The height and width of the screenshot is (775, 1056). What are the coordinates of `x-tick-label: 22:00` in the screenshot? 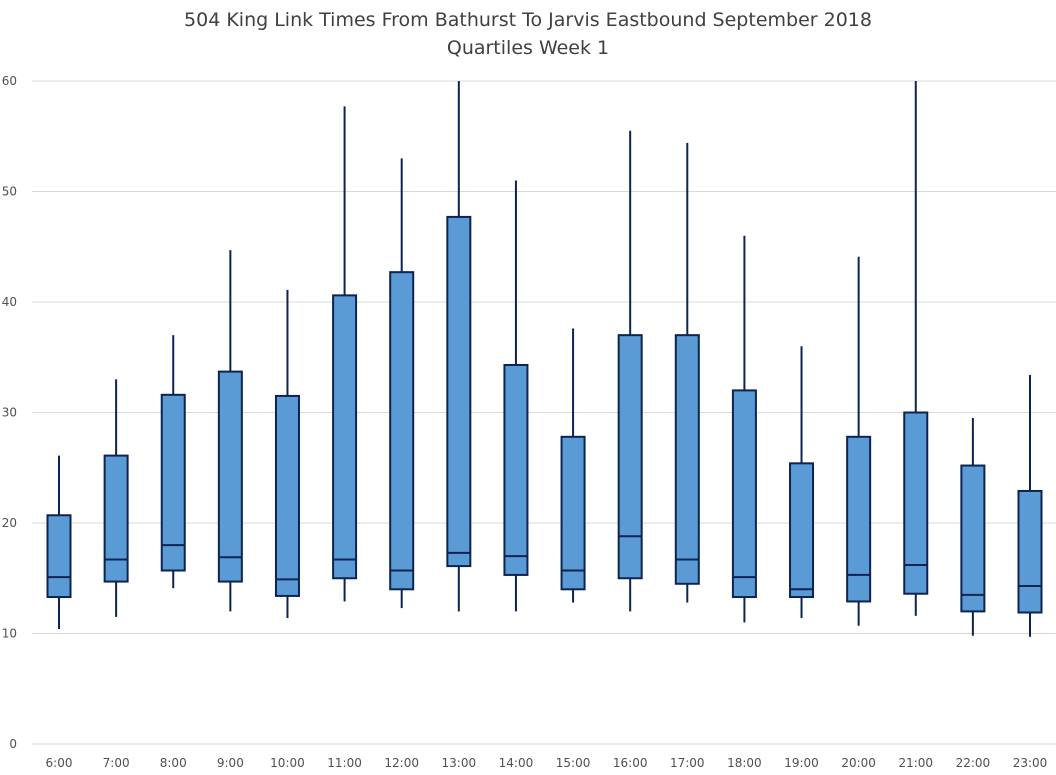 It's located at (973, 763).